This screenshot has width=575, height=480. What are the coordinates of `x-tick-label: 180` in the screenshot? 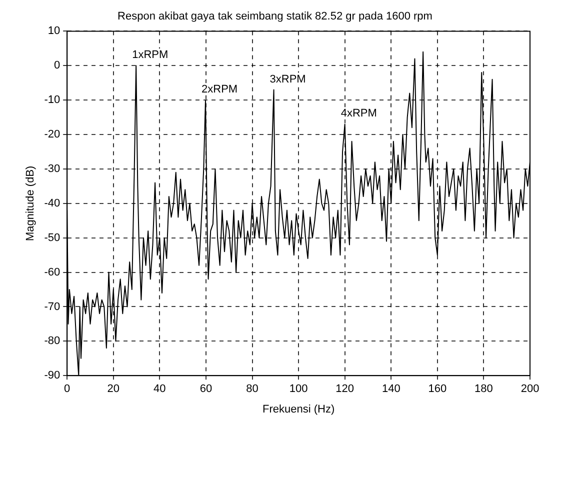 It's located at (483, 389).